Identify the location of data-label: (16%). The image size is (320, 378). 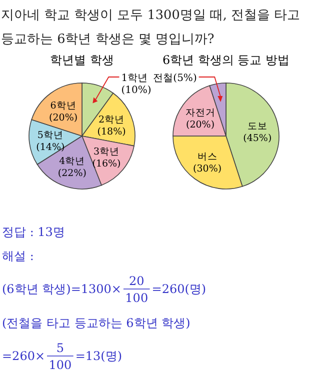
(106, 164).